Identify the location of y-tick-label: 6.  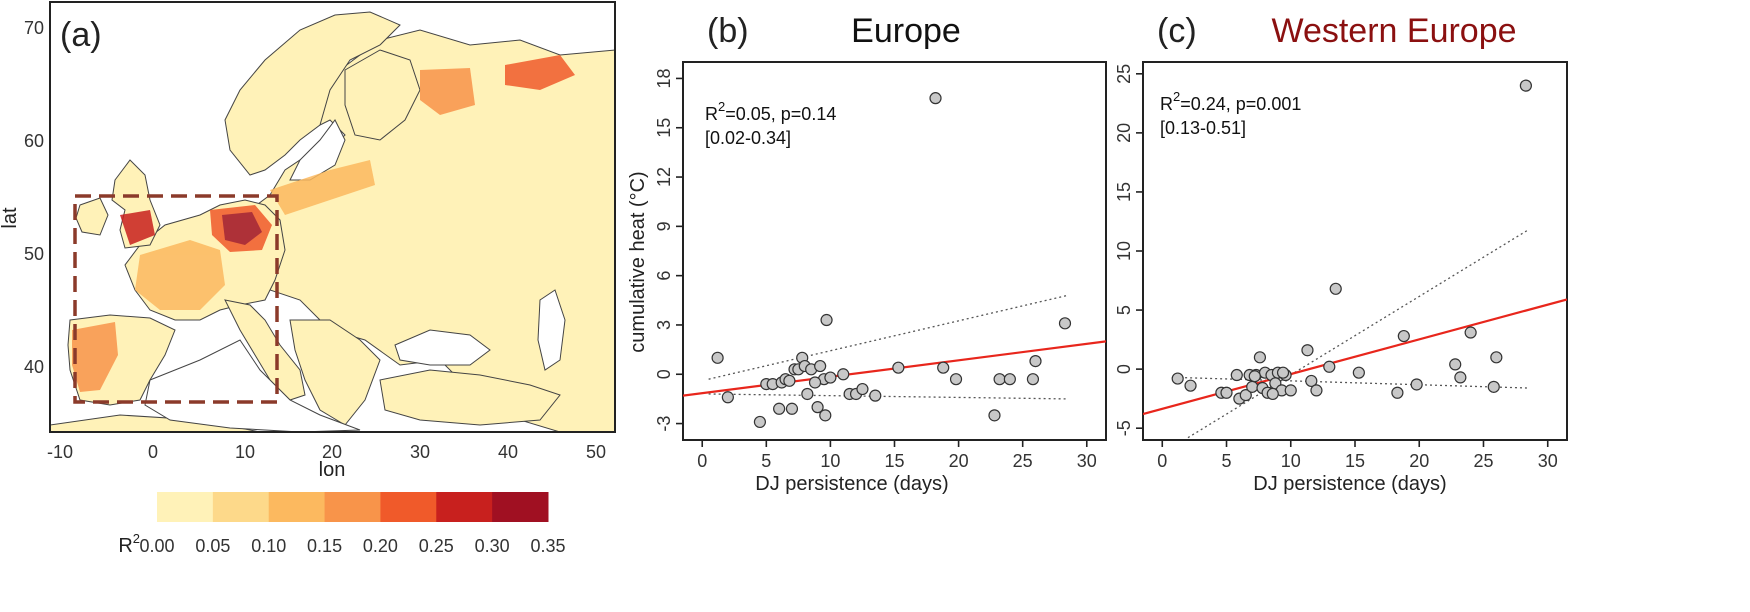
(664, 276).